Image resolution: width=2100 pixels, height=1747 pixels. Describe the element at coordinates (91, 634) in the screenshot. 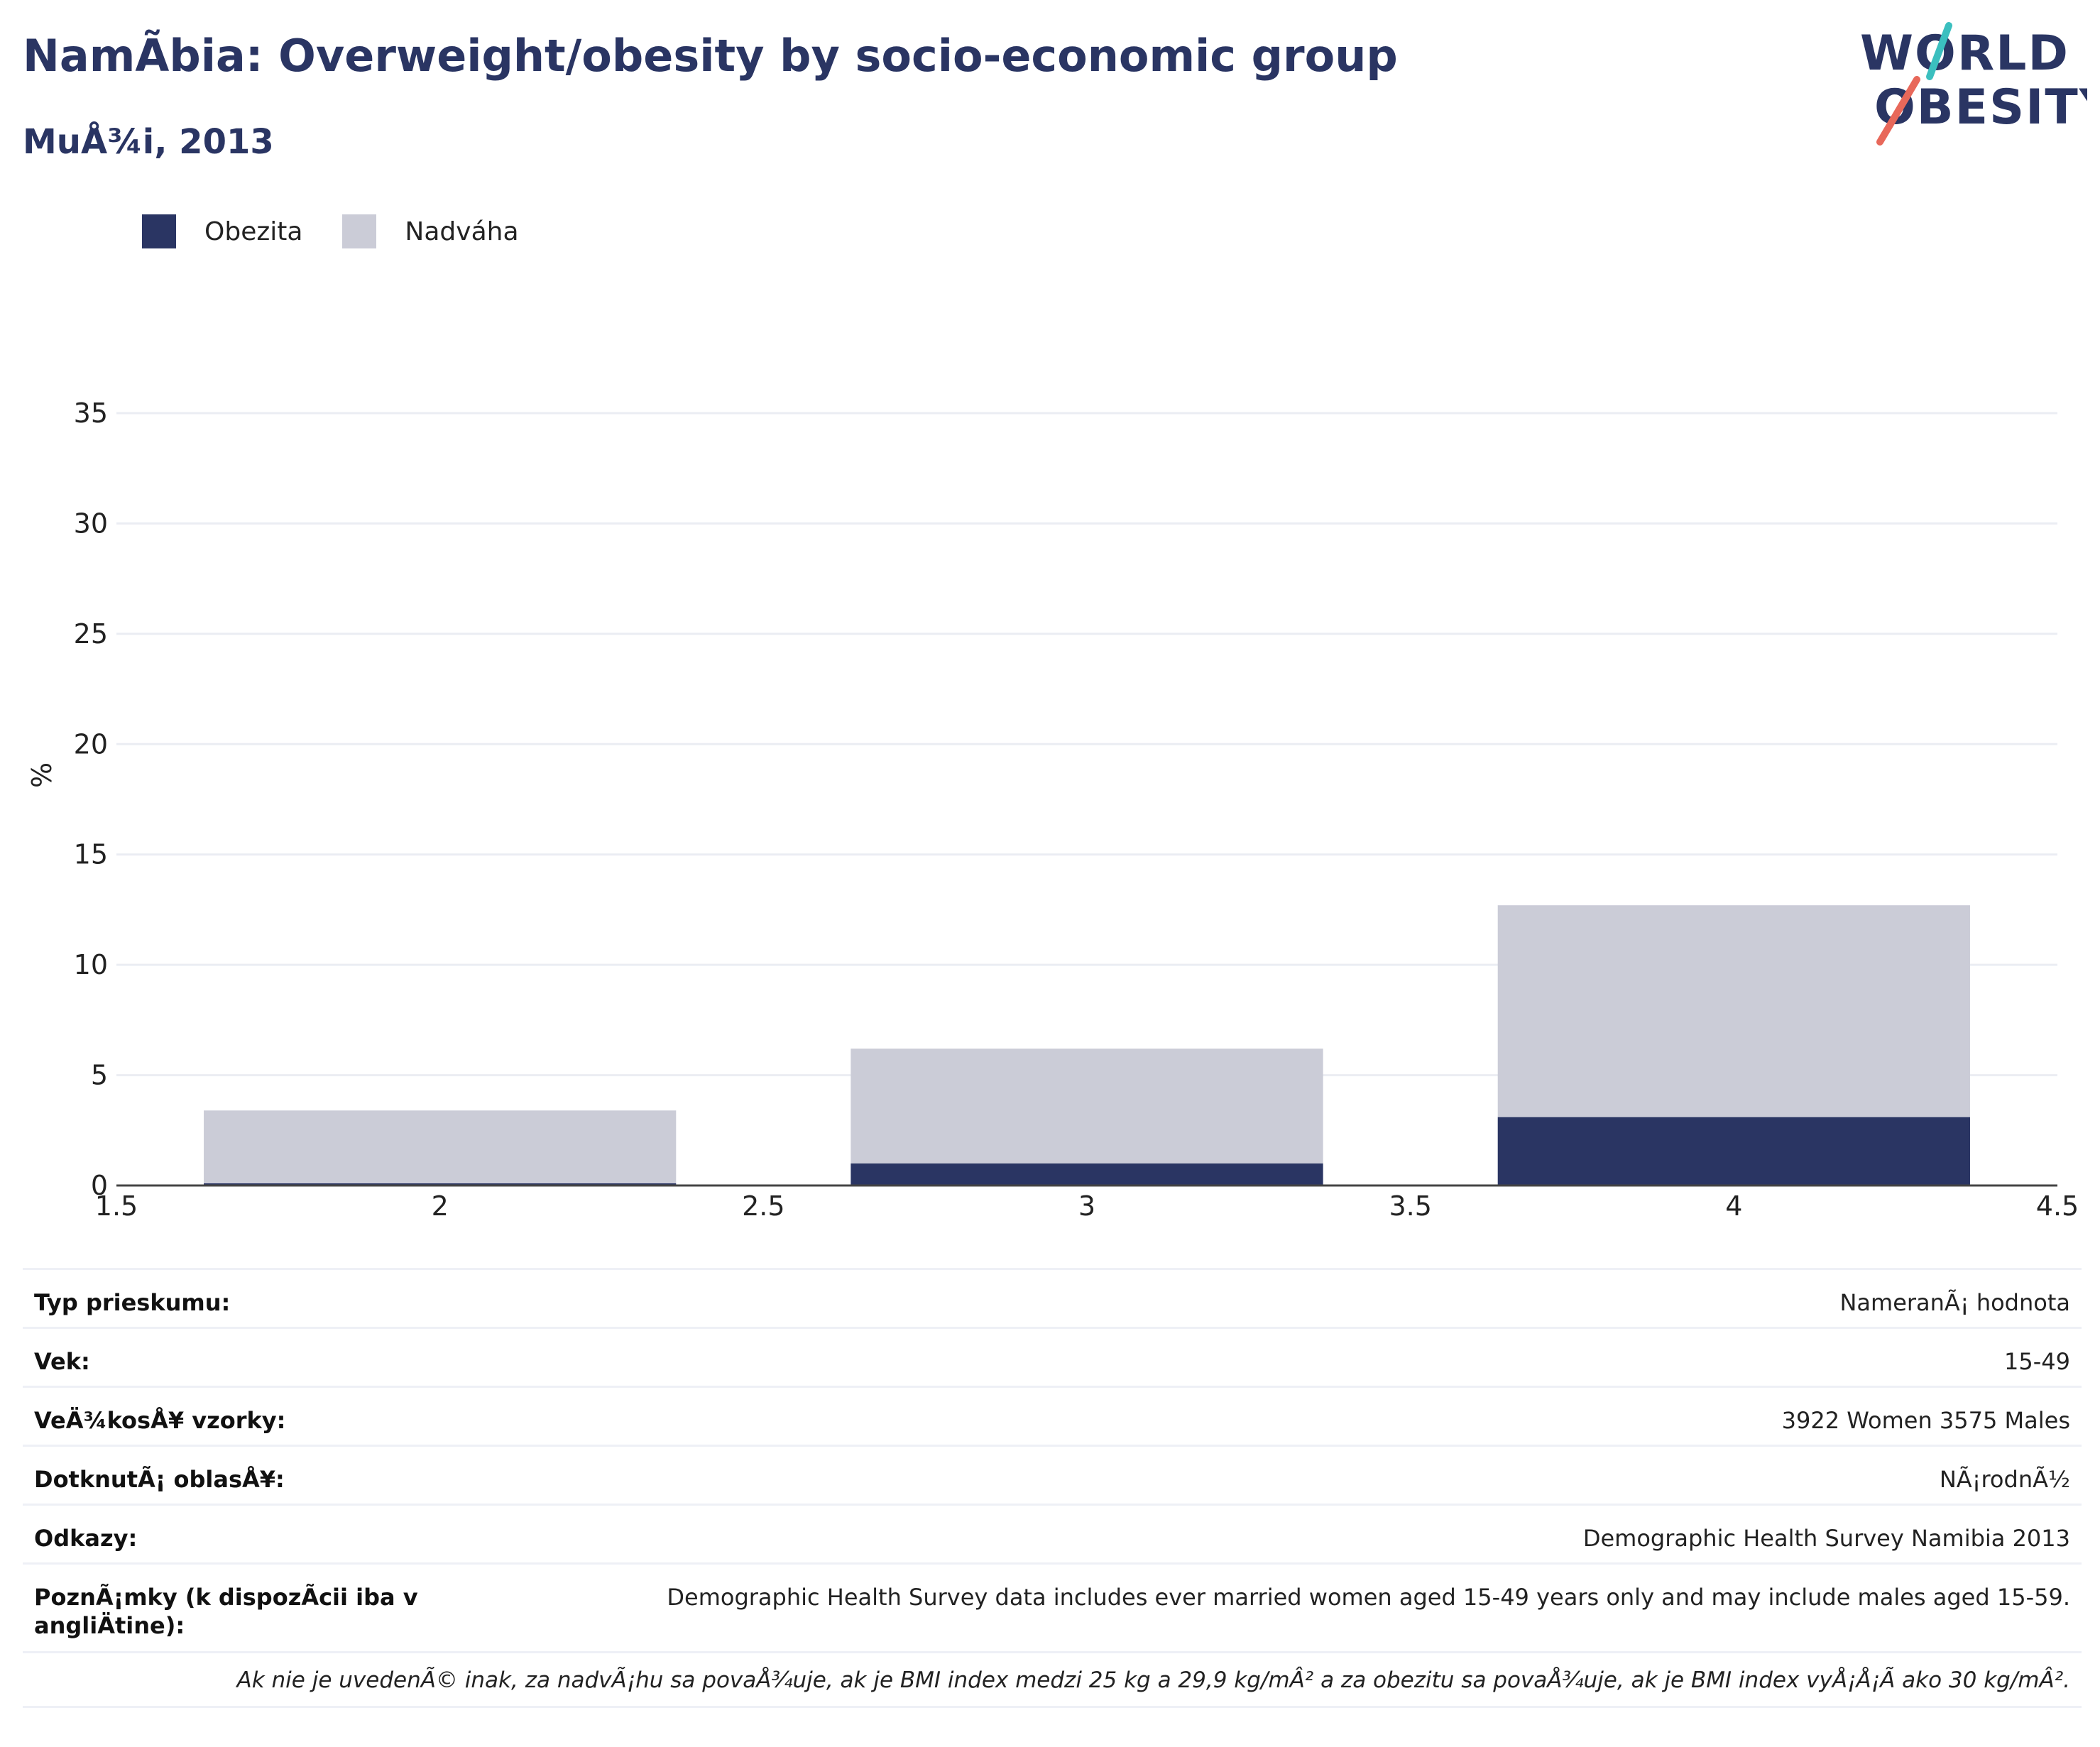

I see `y-tick-label: 25` at that location.